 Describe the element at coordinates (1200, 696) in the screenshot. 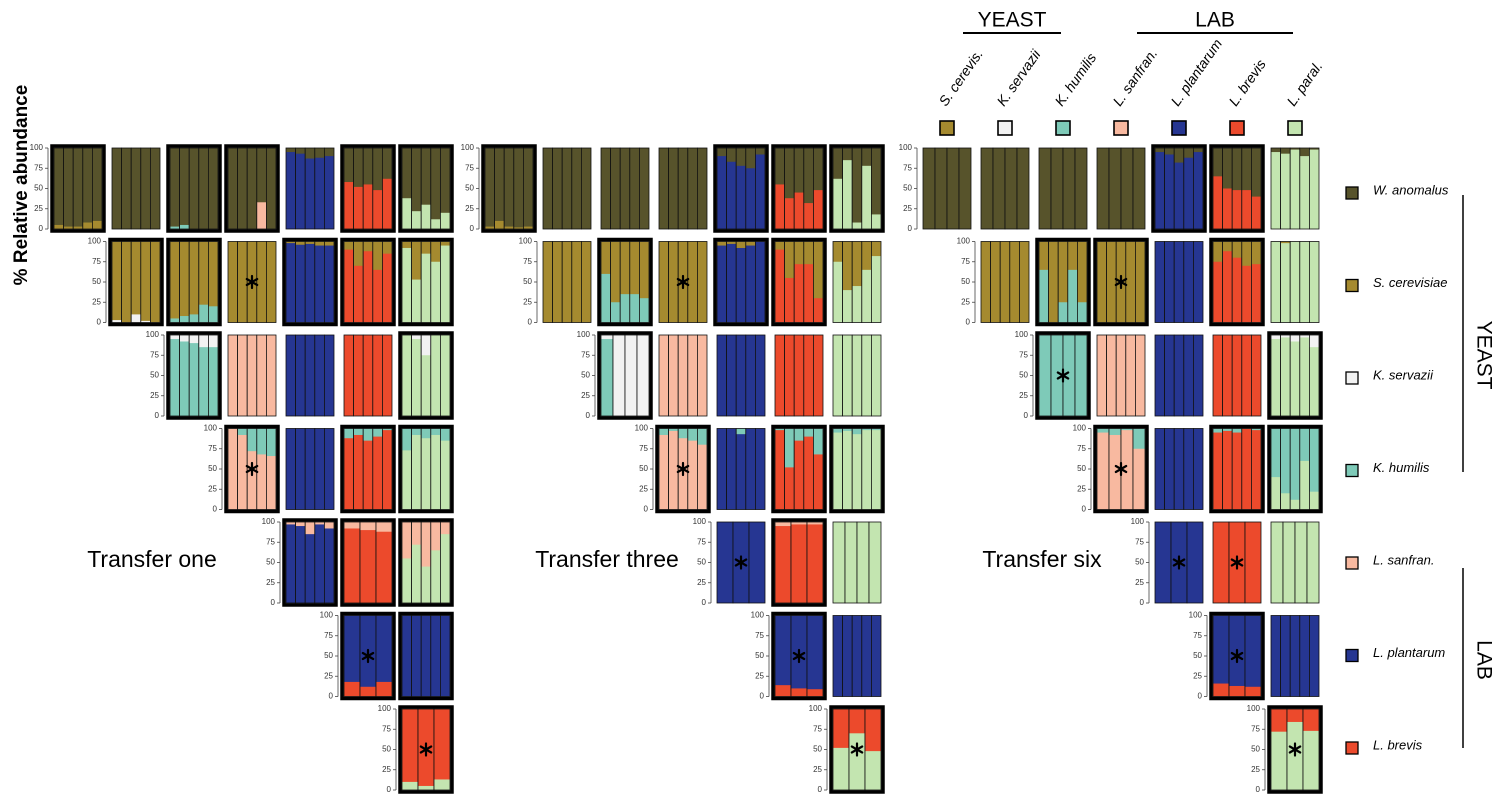

I see `y-tick-label: 0` at that location.